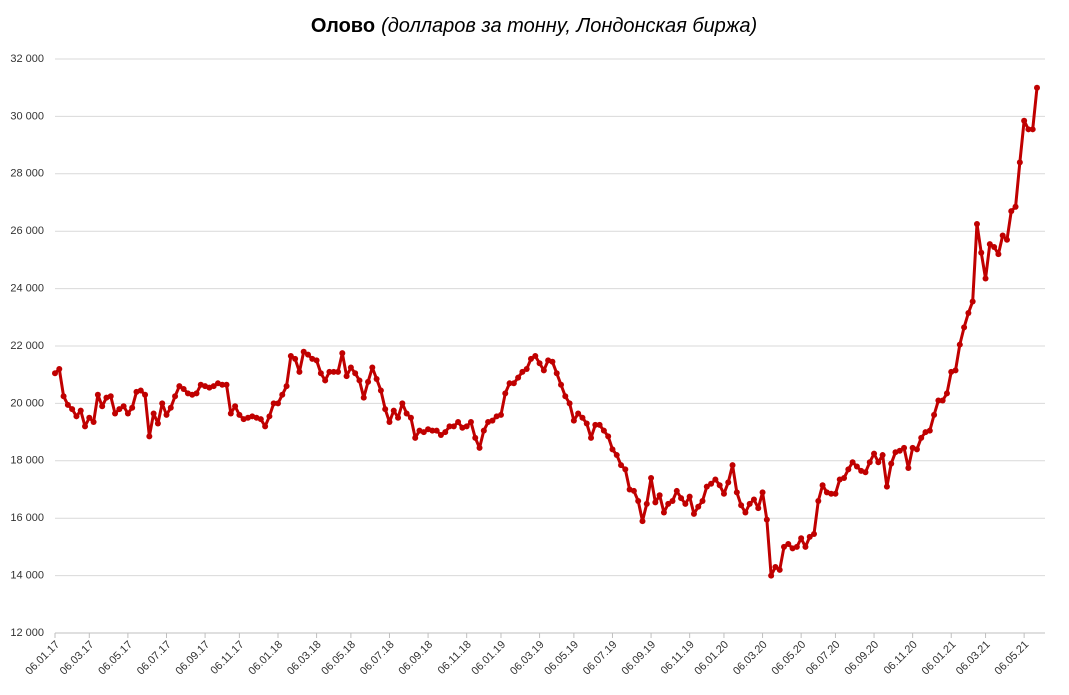 This screenshot has height=695, width=1069. Describe the element at coordinates (600, 658) in the screenshot. I see `x-tick-label: 06.07.19` at that location.